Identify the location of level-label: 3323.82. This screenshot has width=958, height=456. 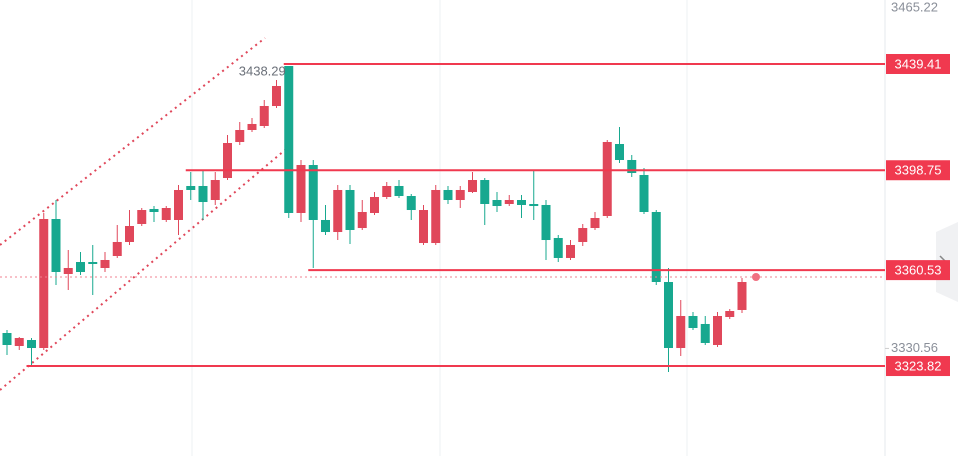
(918, 365).